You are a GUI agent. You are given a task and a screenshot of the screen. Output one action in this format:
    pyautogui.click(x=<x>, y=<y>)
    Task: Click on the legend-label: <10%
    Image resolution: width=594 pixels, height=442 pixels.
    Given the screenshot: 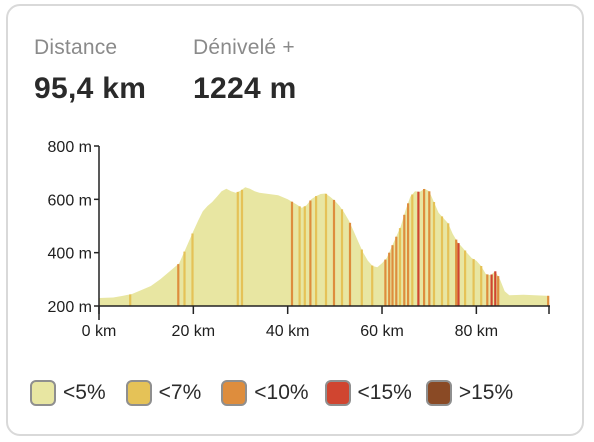 What is the action you would take?
    pyautogui.click(x=281, y=392)
    